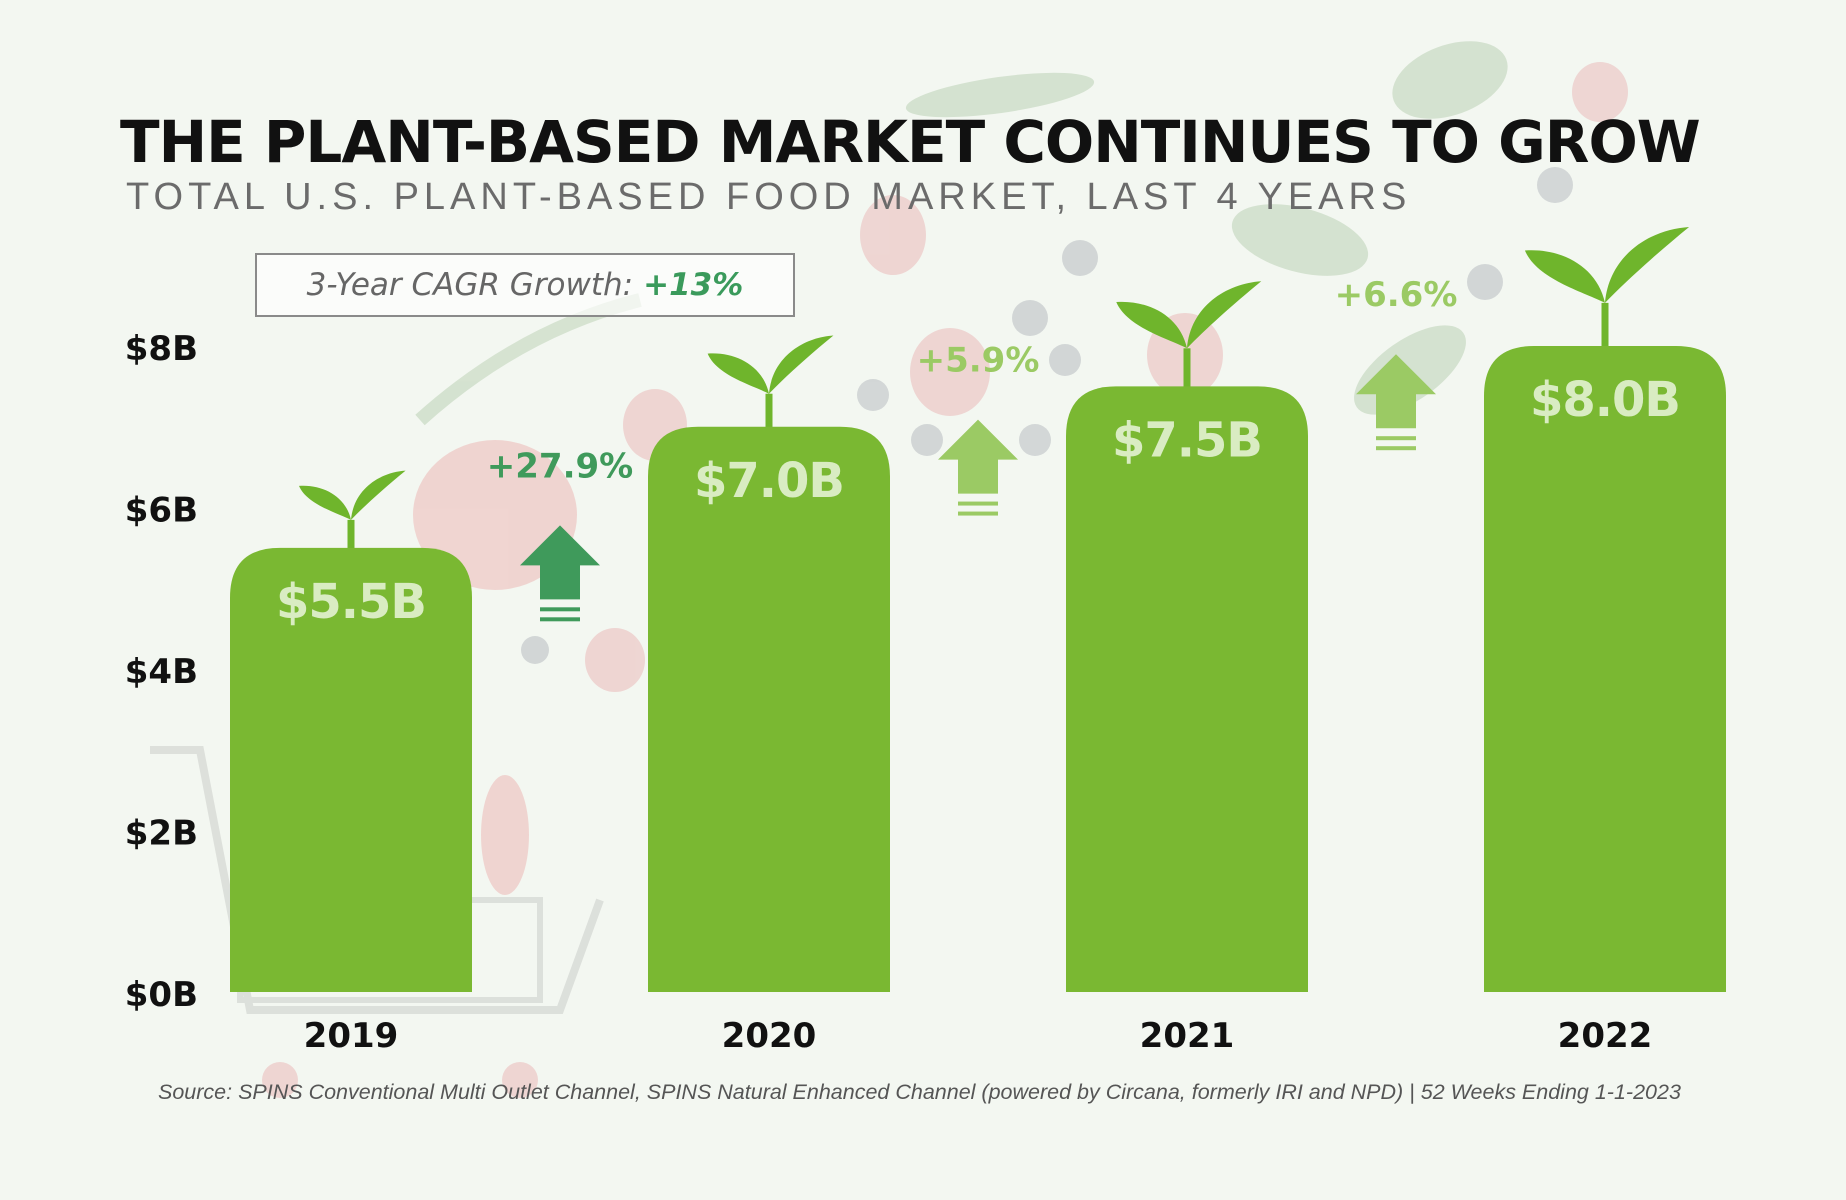  I want to click on y-tick-label: $2B, so click(161, 834).